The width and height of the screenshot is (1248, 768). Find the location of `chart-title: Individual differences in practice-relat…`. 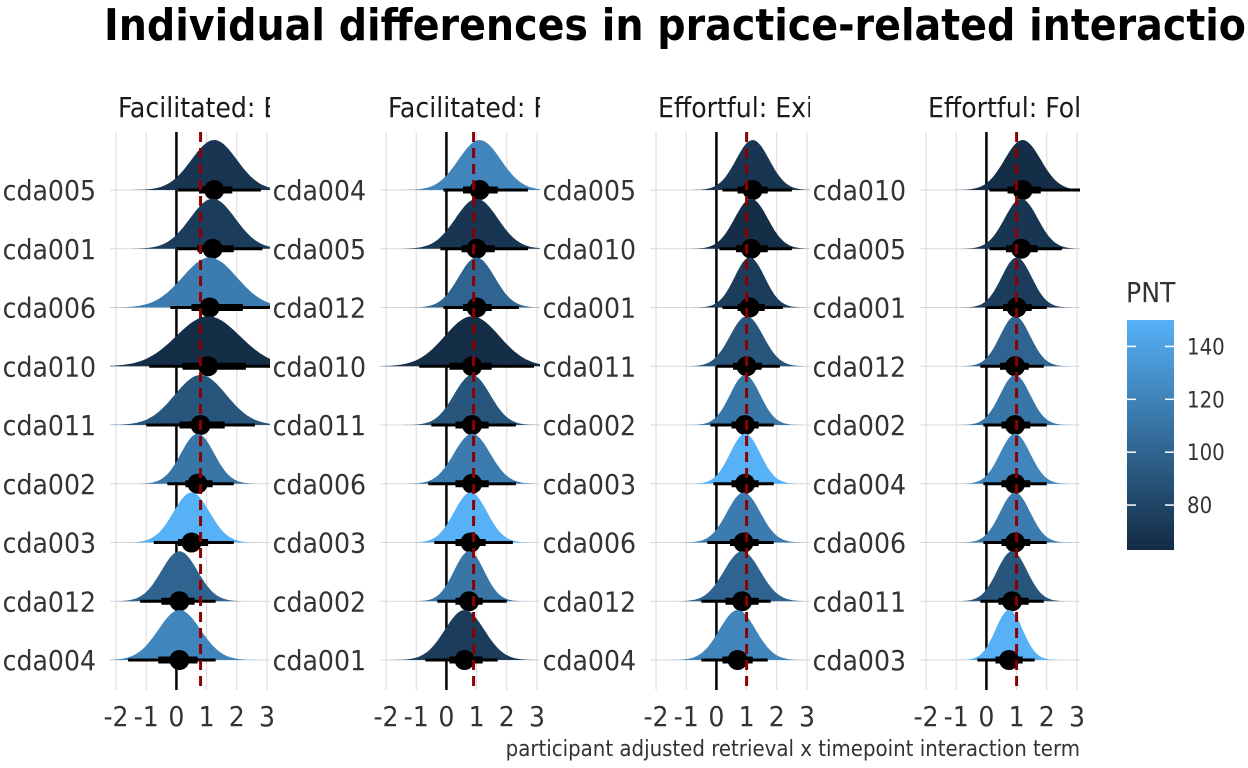

chart-title: Individual differences in practice-relat… is located at coordinates (676, 25).